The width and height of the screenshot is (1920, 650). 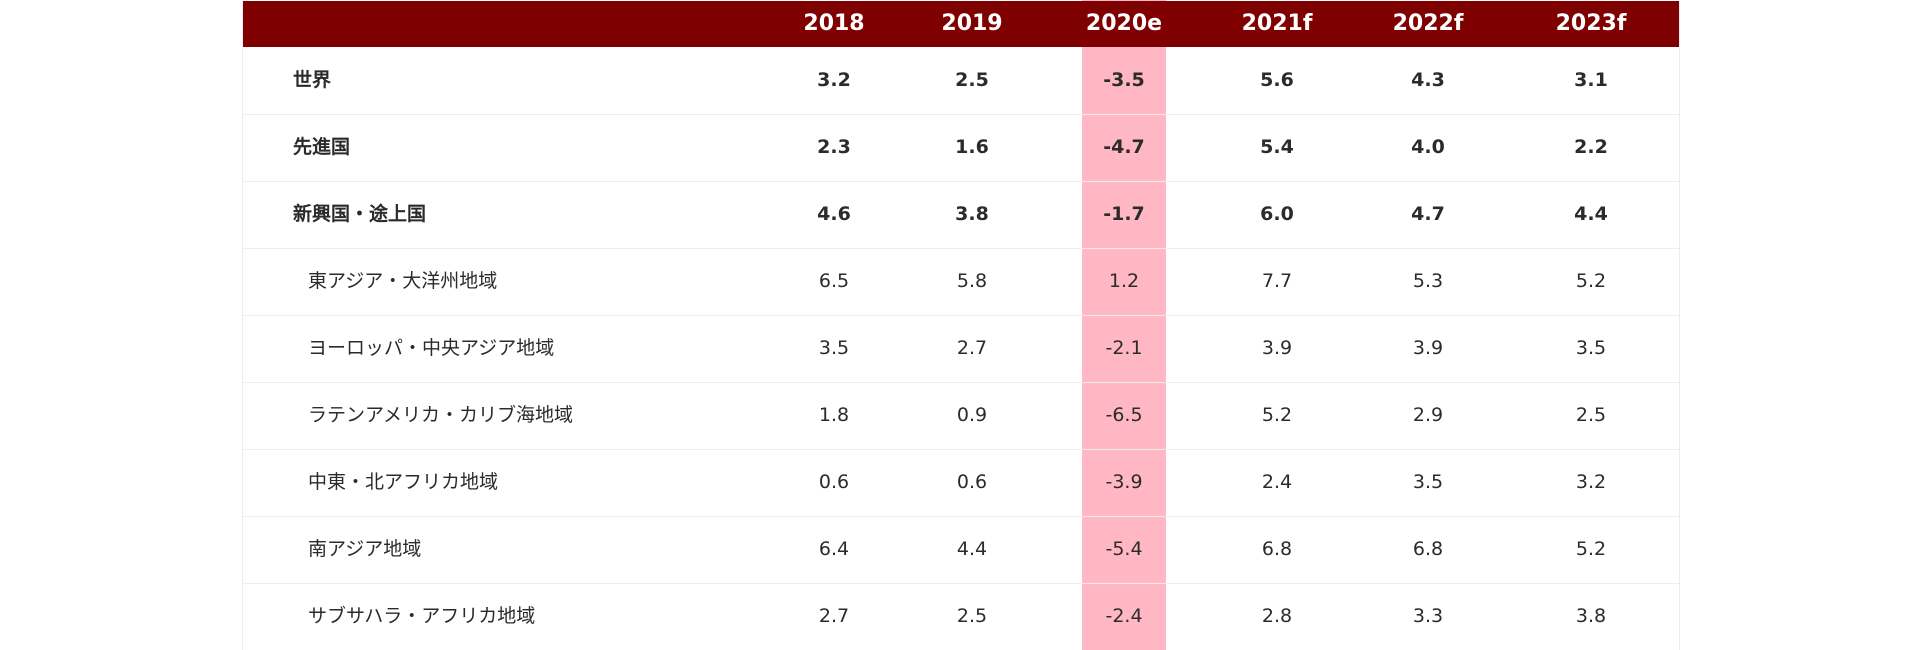 I want to click on cell-2021f: 2.8, so click(x=1277, y=616).